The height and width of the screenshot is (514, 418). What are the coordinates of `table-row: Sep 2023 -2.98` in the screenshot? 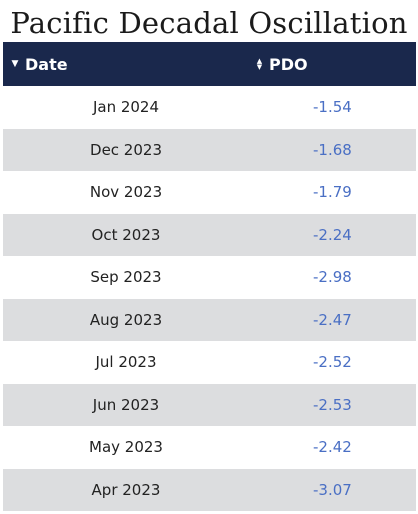 It's located at (209, 277).